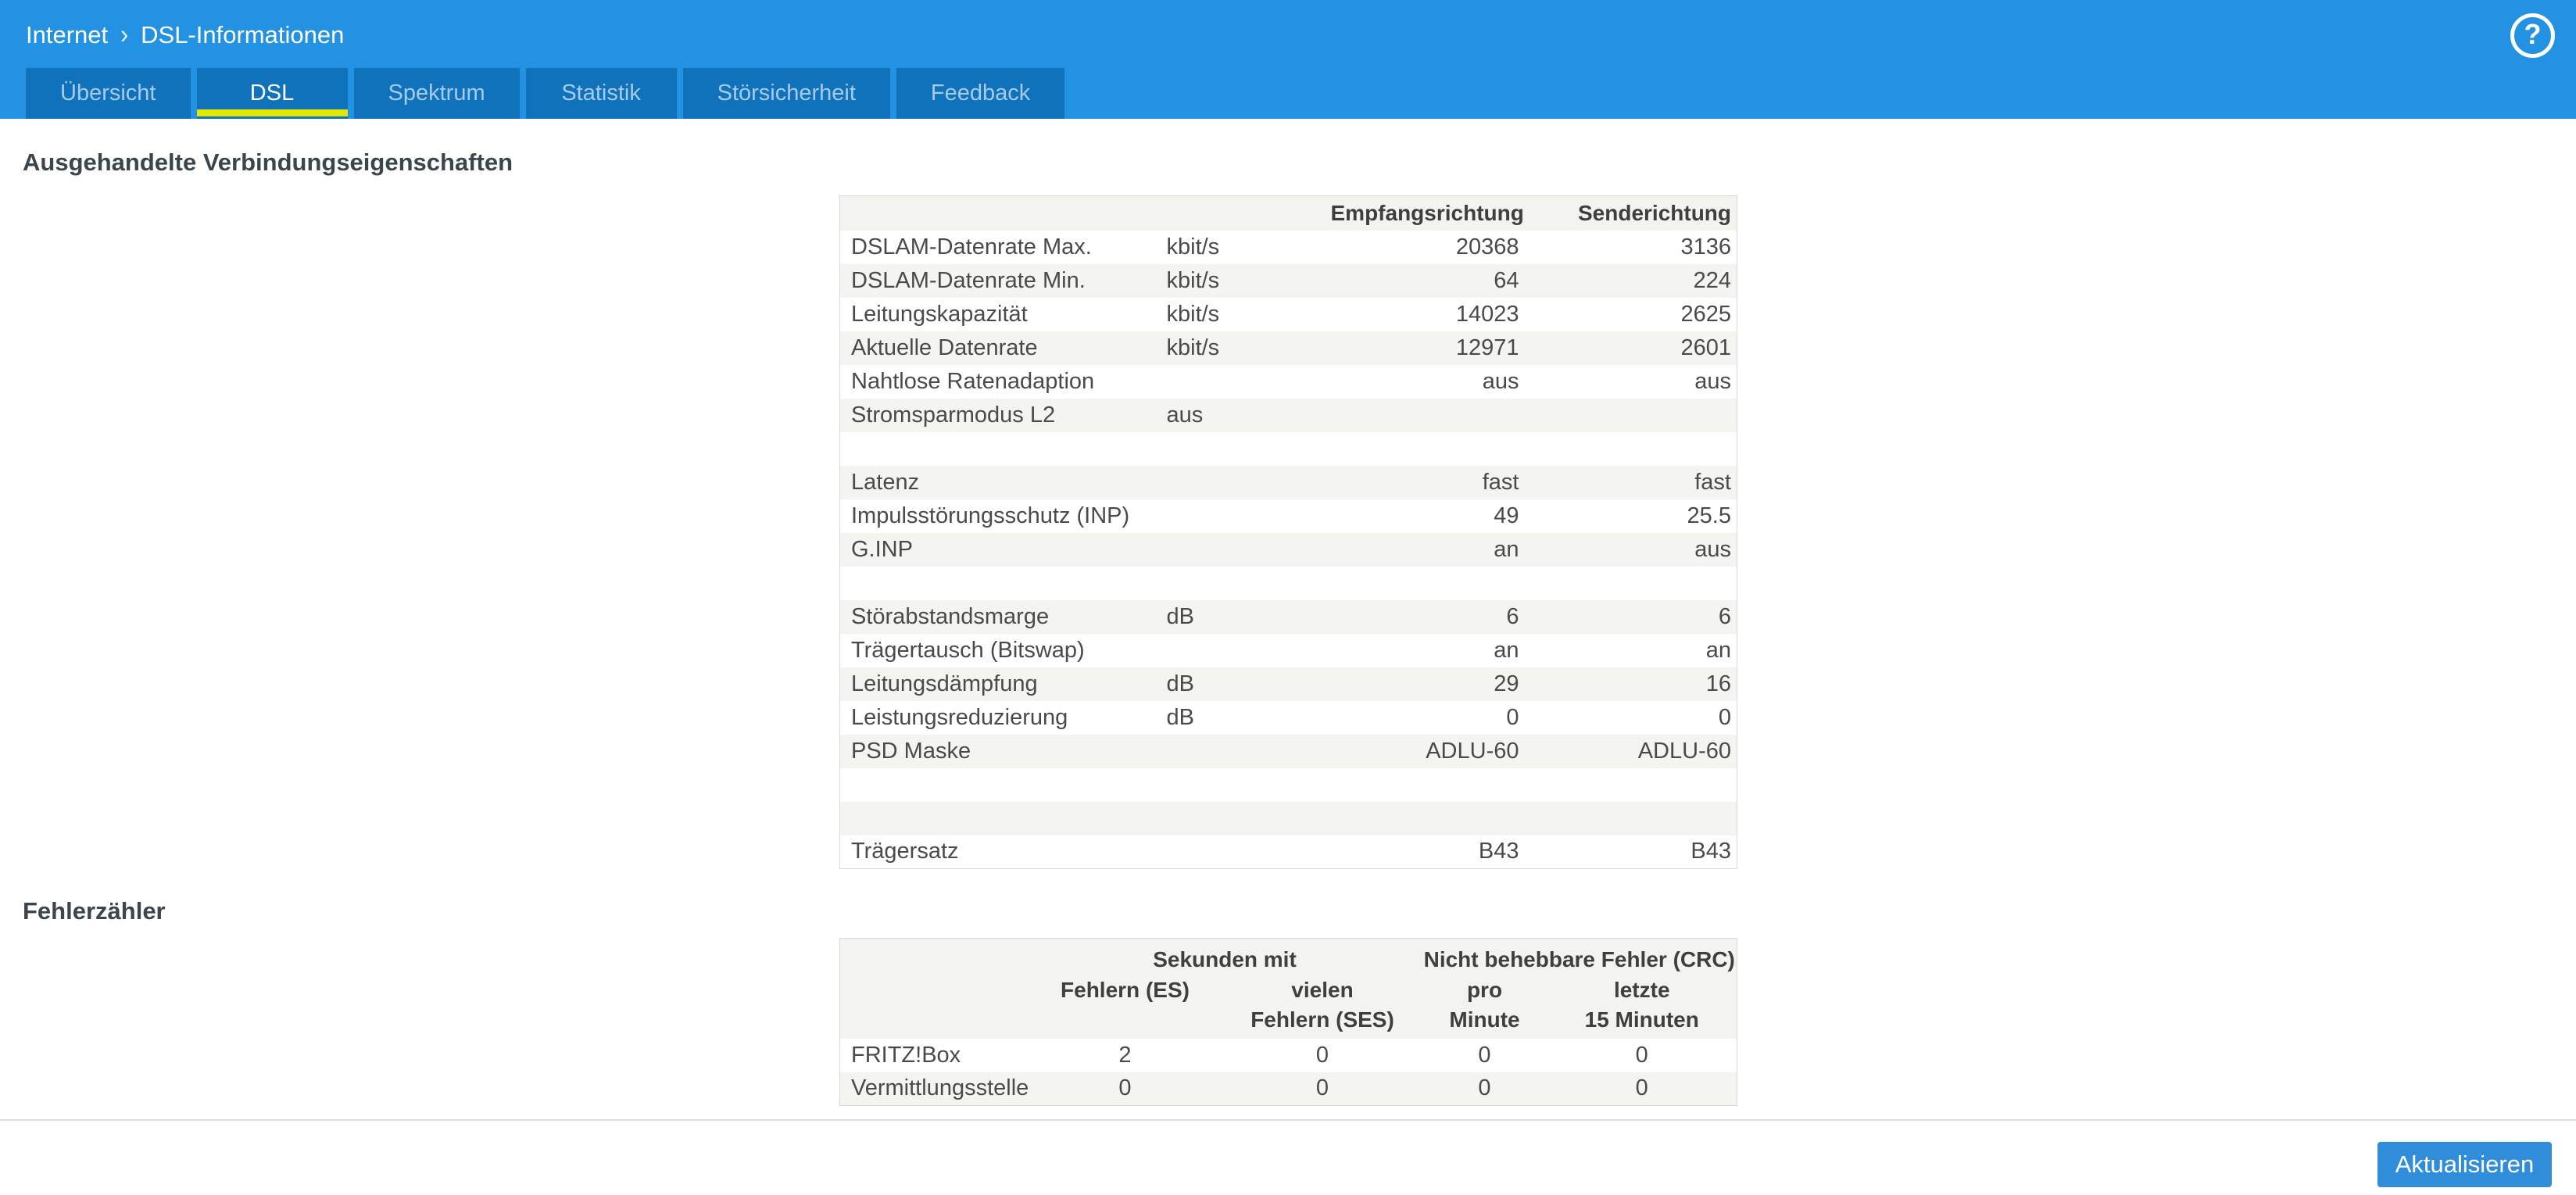  Describe the element at coordinates (933, 956) in the screenshot. I see `group-header-empty` at that location.